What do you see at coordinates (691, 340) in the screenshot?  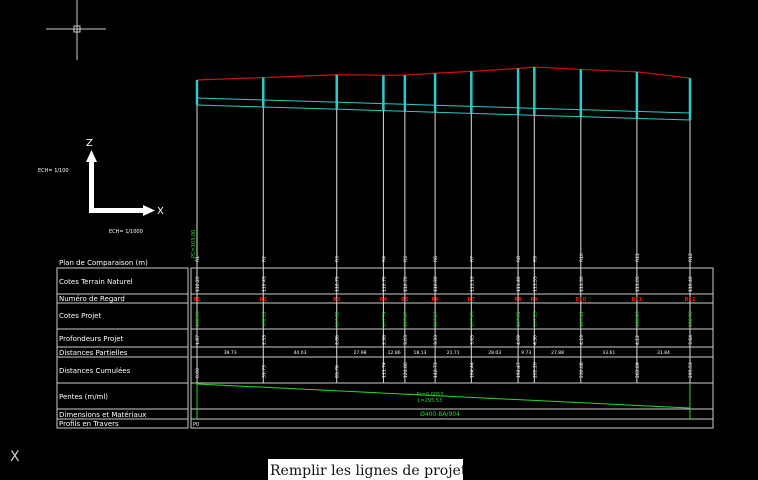 I see `profondeur-value: 3.64` at bounding box center [691, 340].